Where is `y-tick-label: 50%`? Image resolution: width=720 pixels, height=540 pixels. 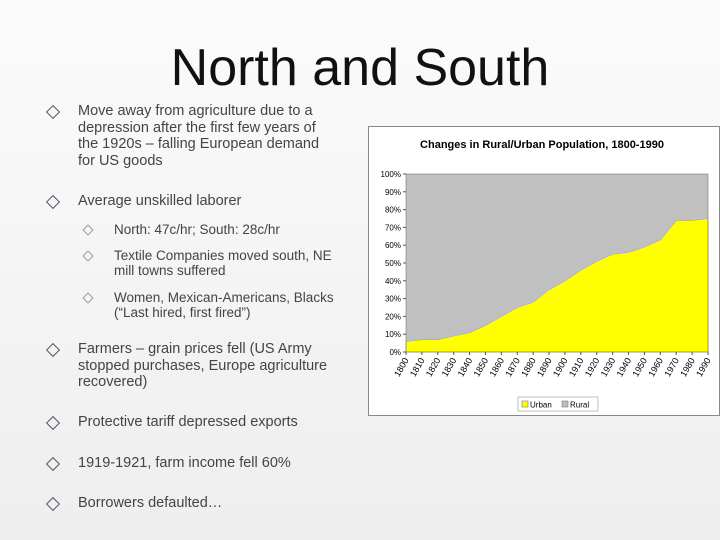
y-tick-label: 50% is located at coordinates (393, 263).